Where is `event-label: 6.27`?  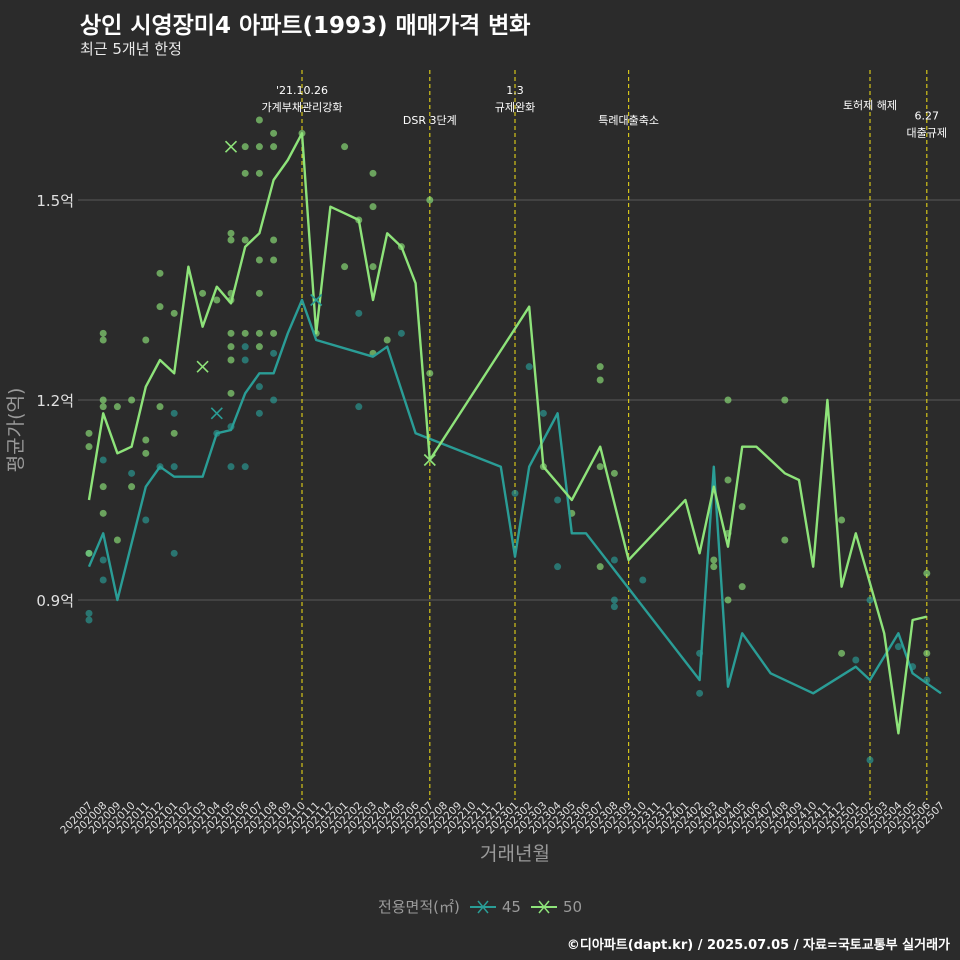
event-label: 6.27 is located at coordinates (927, 116).